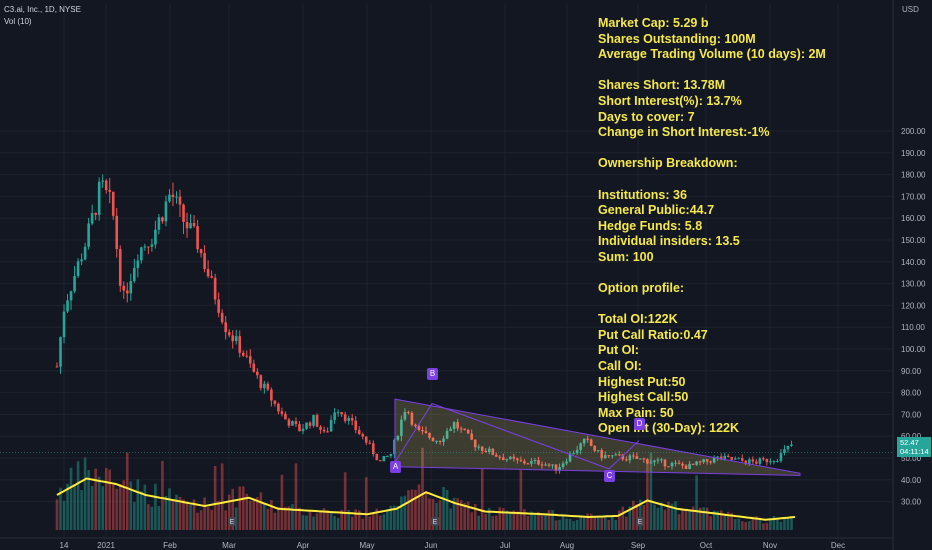 The image size is (932, 550). What do you see at coordinates (712, 305) in the screenshot?
I see `info-line` at bounding box center [712, 305].